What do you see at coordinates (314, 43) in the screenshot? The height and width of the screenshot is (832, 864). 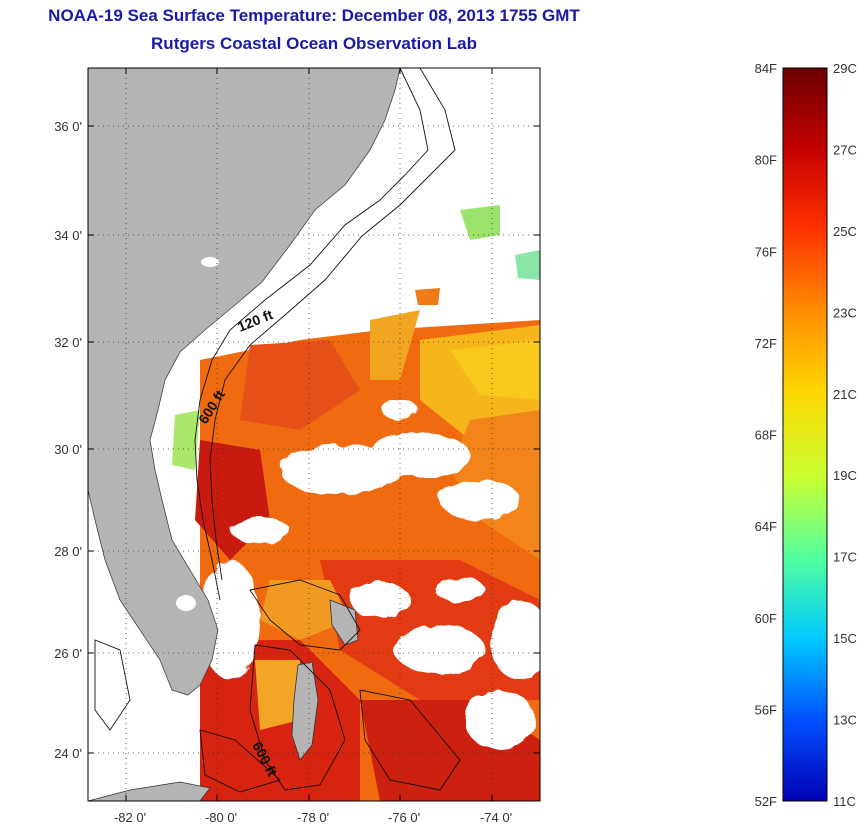 I see `map-subtitle: Rutgers Coastal Ocean Observation Lab` at bounding box center [314, 43].